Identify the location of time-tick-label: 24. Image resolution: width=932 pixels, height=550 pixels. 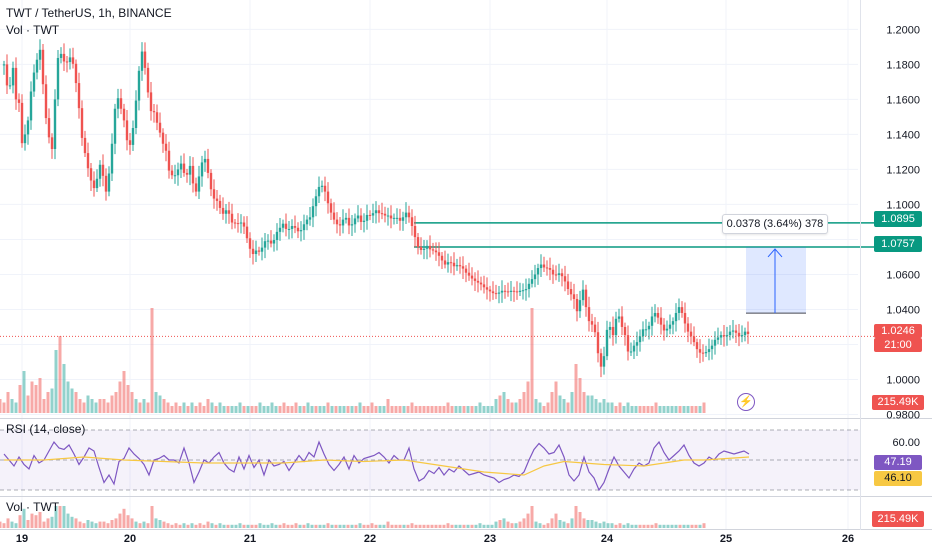
(607, 539).